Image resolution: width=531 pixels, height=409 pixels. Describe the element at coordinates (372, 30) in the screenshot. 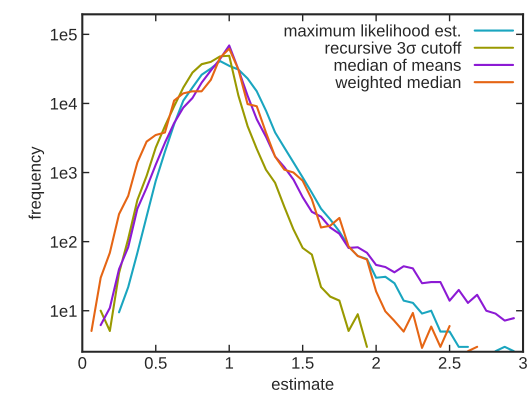

I see `legend-label: maximum likelihood est.` at that location.